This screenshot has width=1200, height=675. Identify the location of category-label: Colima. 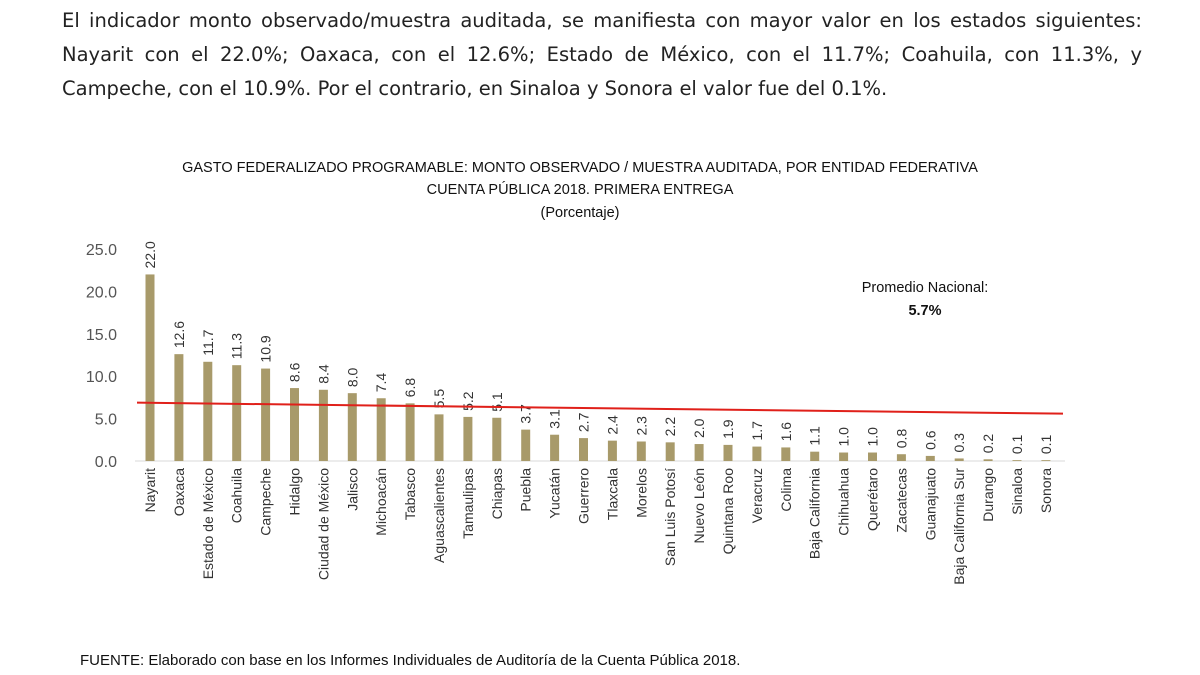
(786, 490).